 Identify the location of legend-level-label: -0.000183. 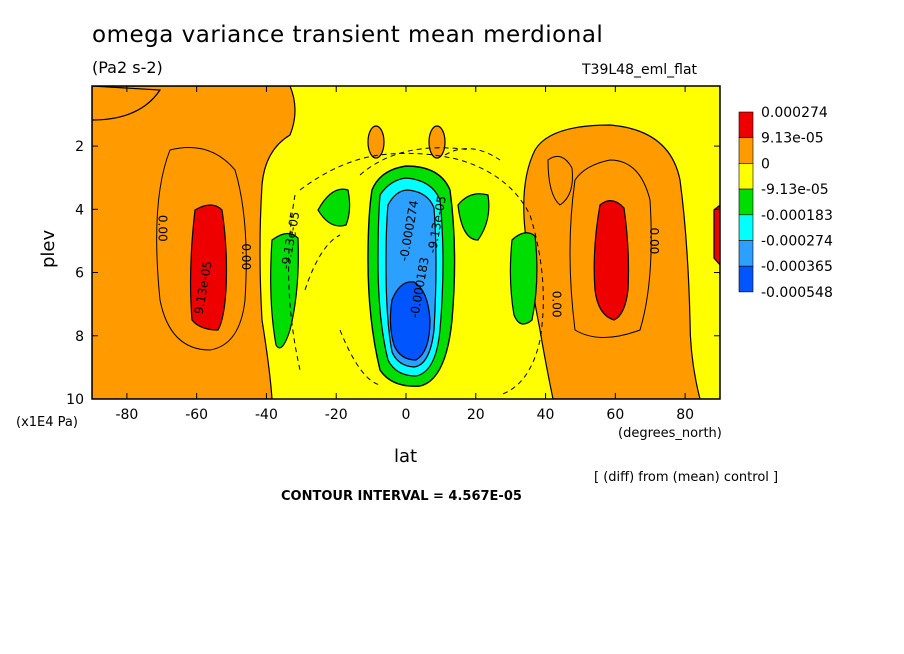
(797, 216).